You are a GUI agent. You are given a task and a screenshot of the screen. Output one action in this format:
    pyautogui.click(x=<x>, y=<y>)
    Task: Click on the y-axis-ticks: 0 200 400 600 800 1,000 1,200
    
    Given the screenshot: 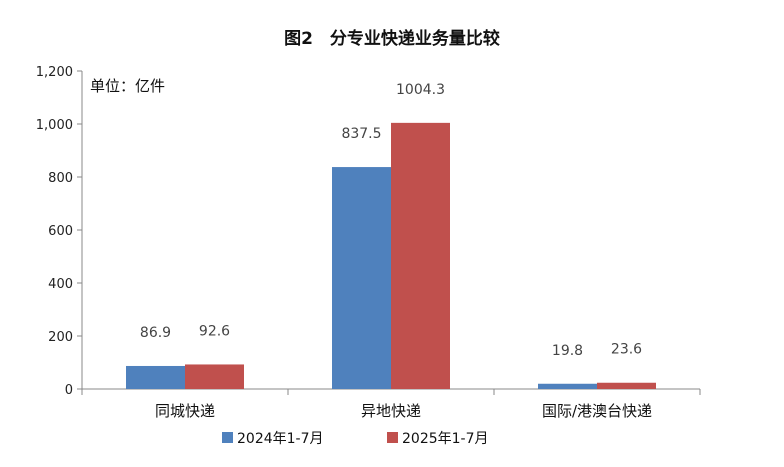 What is the action you would take?
    pyautogui.click(x=59, y=231)
    